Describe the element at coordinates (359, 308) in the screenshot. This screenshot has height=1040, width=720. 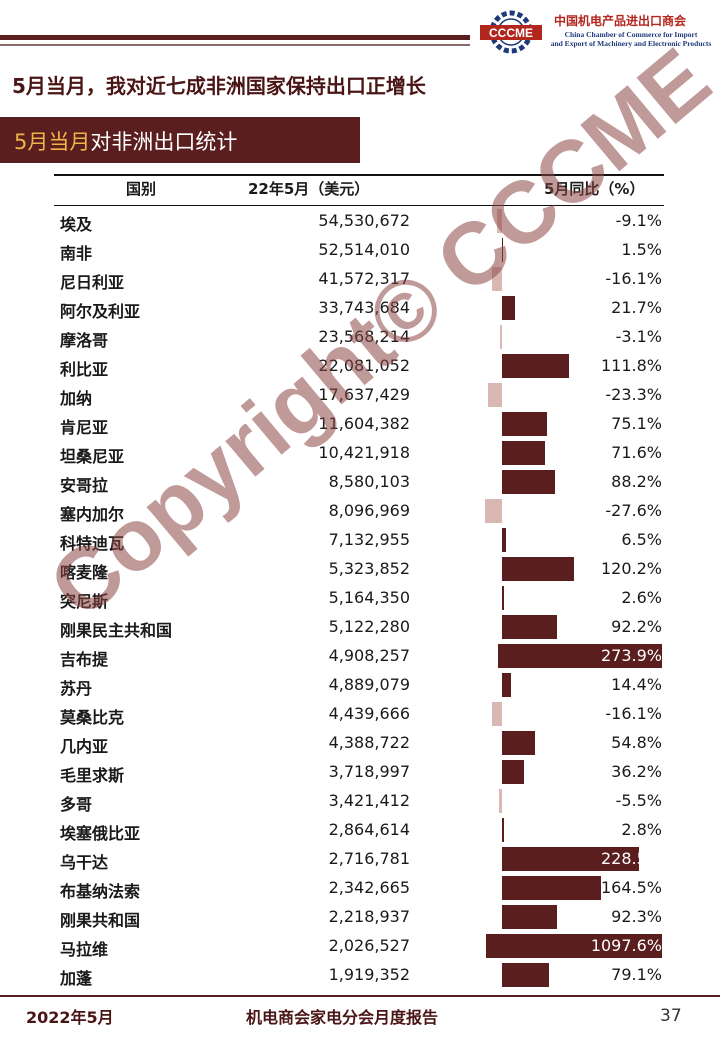
I see `table-row: 阿尔及利亚 33,743,684 21.7%` at that location.